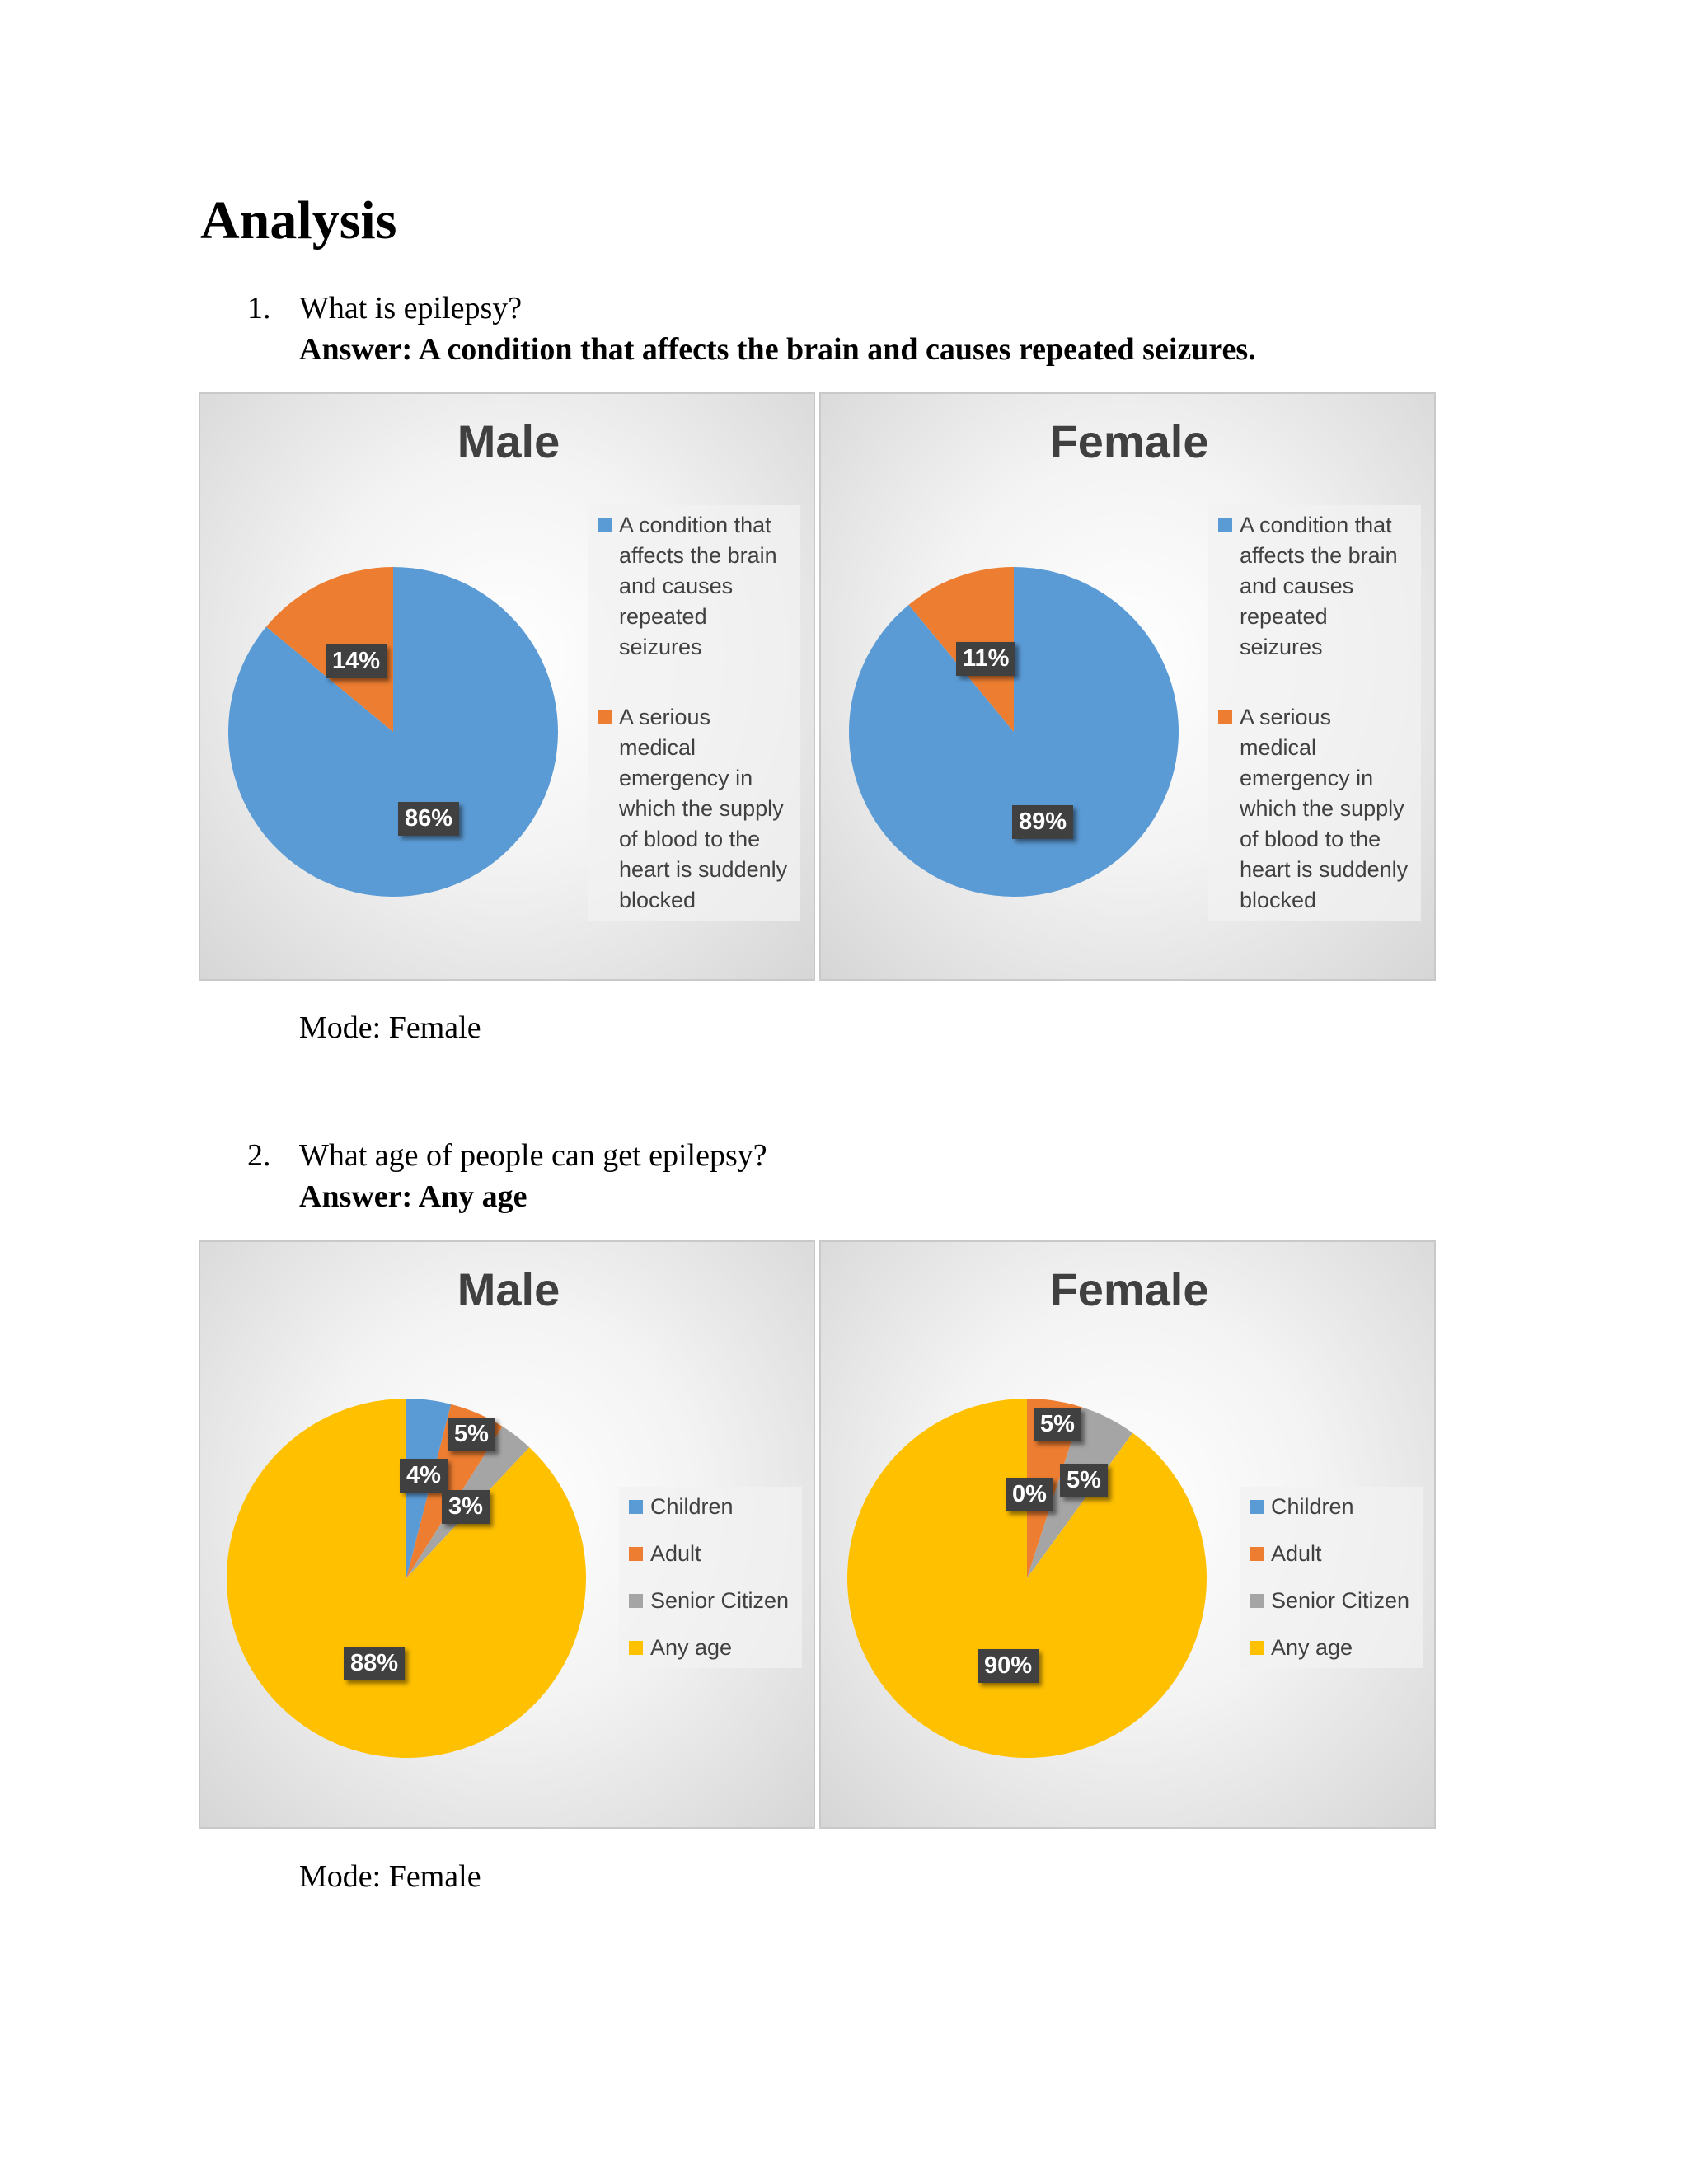  What do you see at coordinates (390, 1876) in the screenshot?
I see `question-2-mode: Mode: Female` at bounding box center [390, 1876].